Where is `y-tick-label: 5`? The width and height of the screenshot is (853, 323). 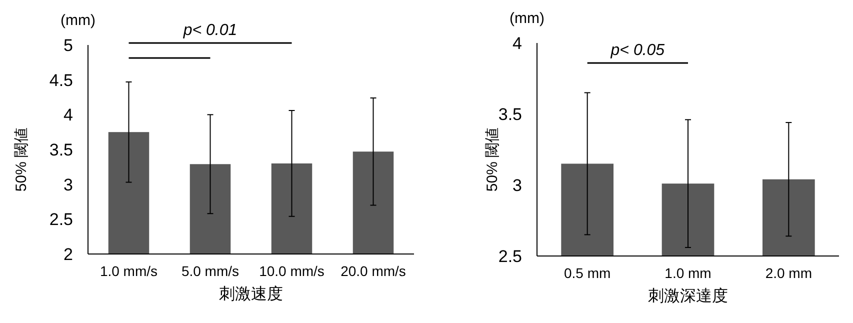
y-tick-label: 5 is located at coordinates (68, 45).